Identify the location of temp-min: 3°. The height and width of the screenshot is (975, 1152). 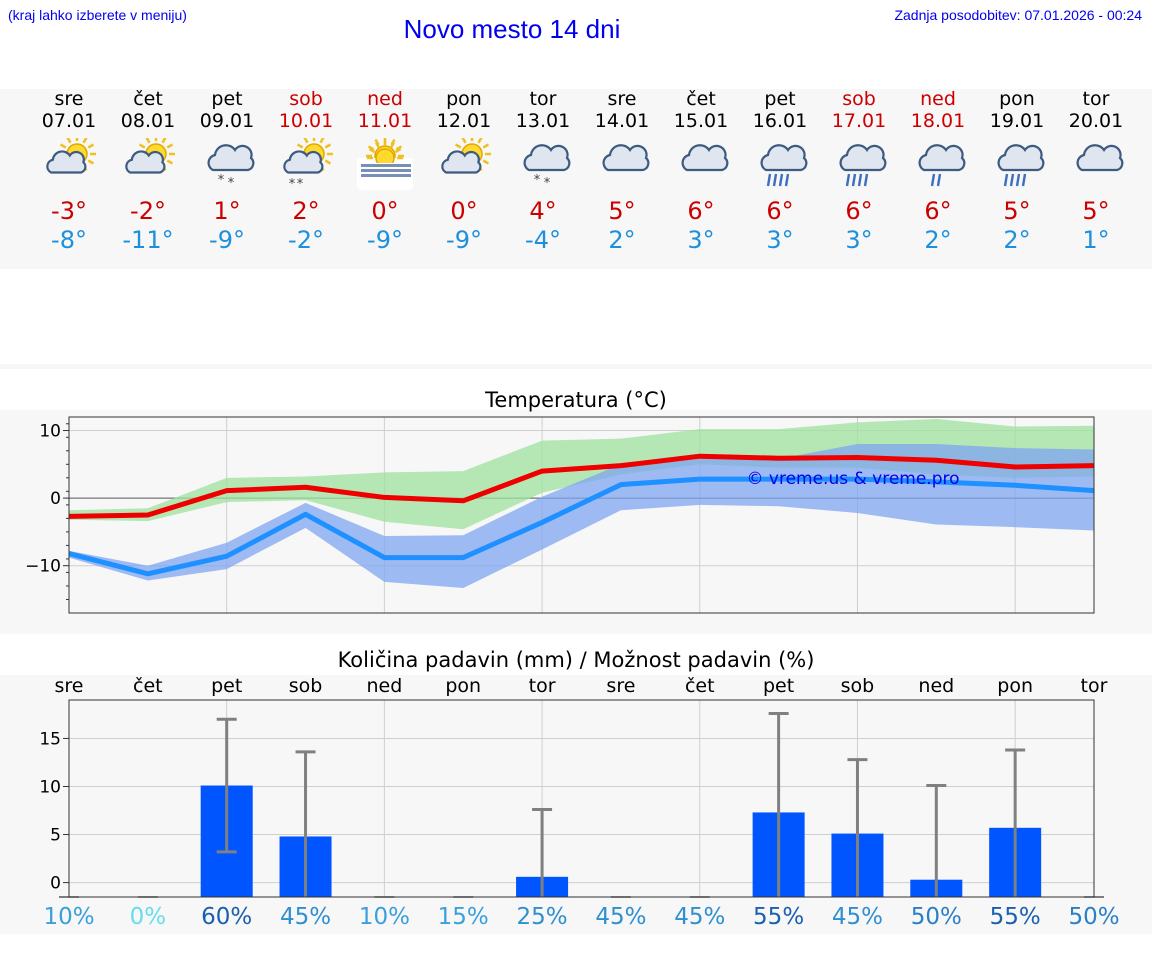
(701, 240).